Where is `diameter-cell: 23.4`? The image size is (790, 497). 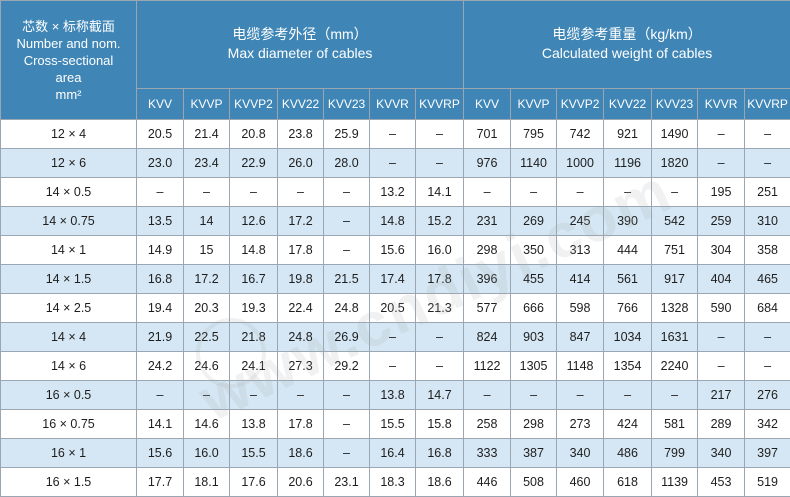
diameter-cell: 23.4 is located at coordinates (207, 163).